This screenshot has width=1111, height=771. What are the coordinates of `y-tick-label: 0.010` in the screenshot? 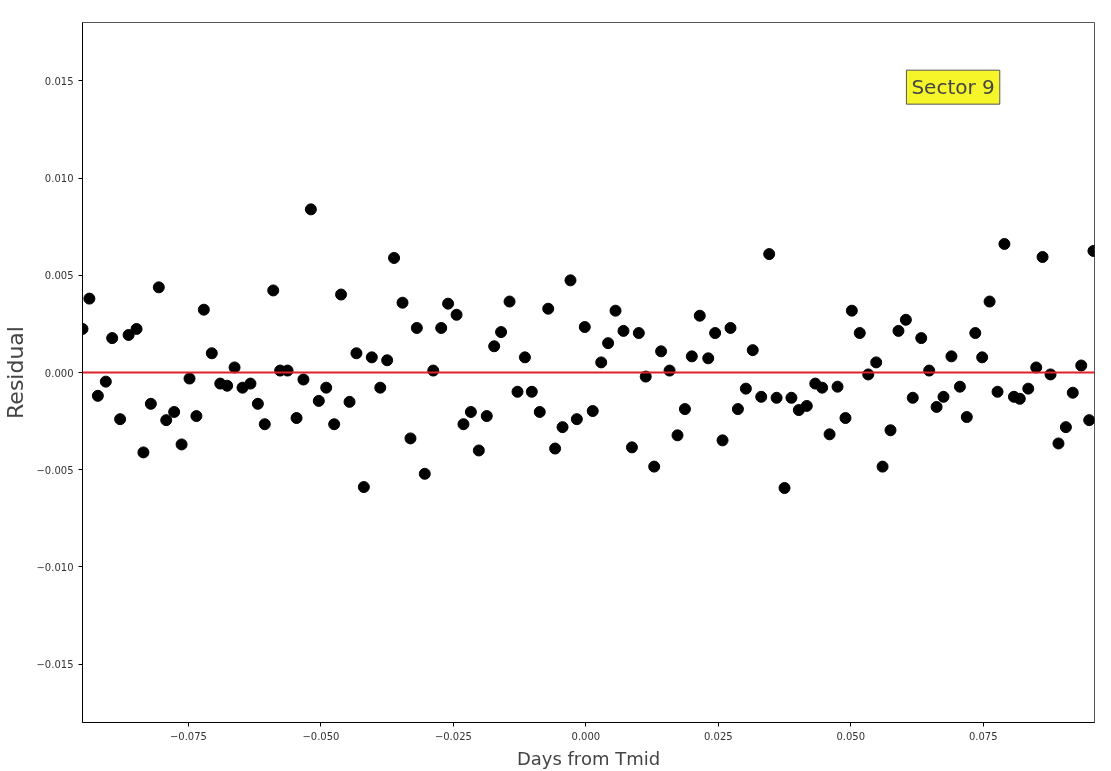 It's located at (59, 179).